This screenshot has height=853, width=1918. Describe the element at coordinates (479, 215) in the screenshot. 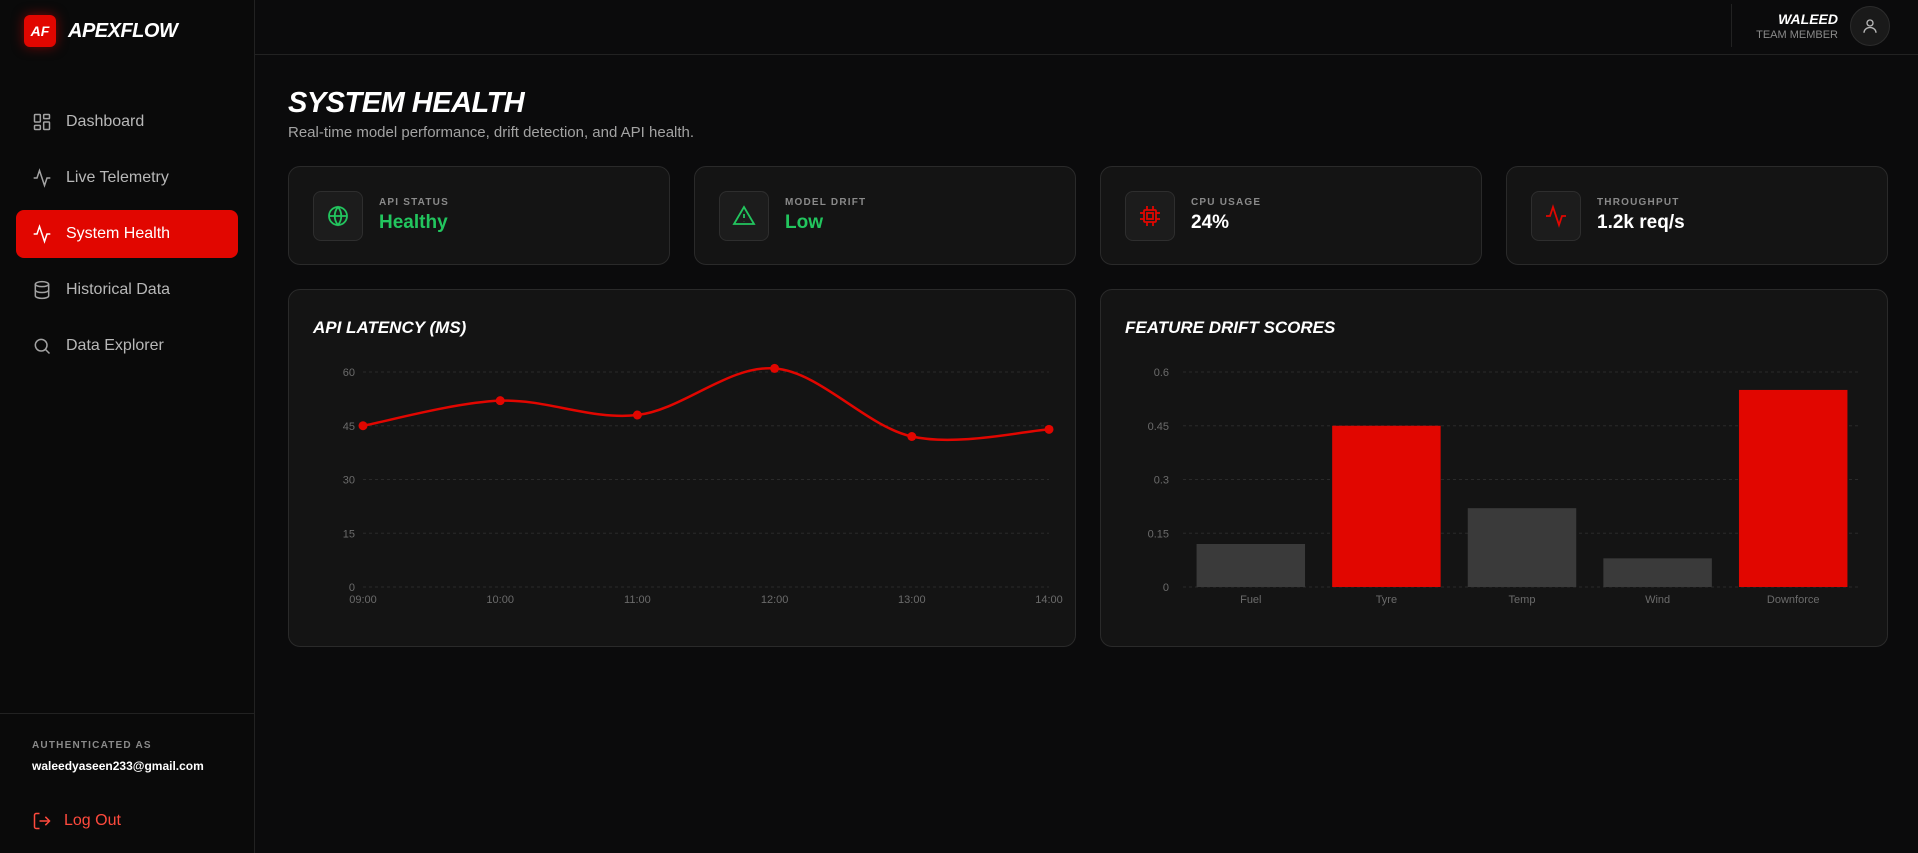

I see `stat-card-api-status: API STATUS Healthy` at that location.